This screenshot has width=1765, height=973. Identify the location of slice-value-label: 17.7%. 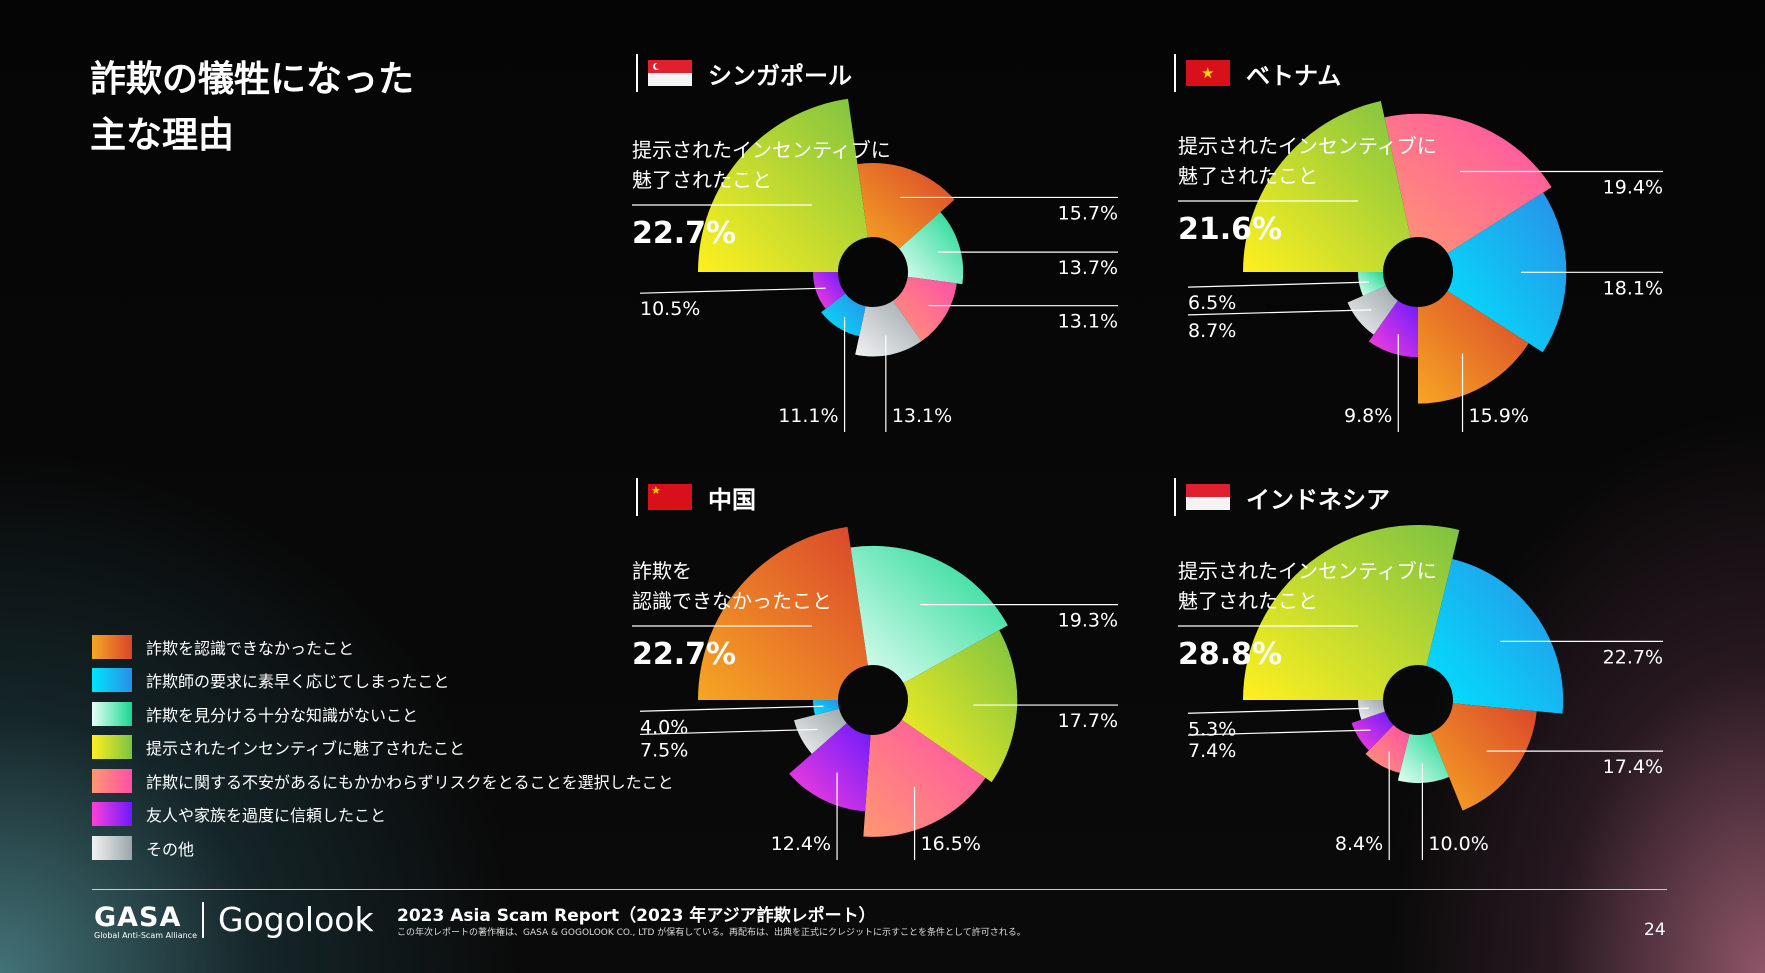
(1088, 721).